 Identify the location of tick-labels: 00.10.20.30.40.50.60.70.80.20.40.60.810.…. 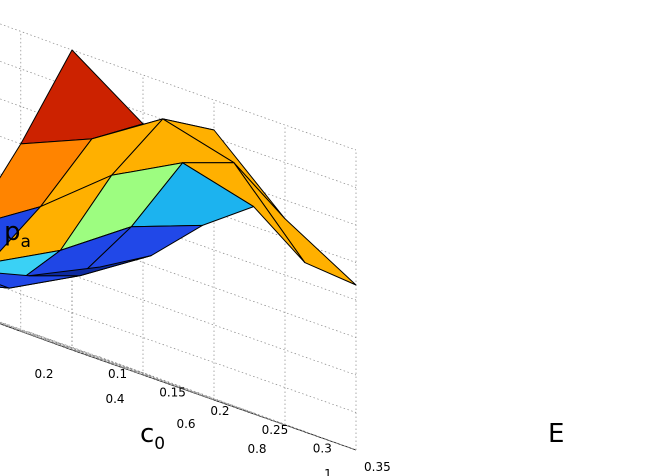
(212, 421).